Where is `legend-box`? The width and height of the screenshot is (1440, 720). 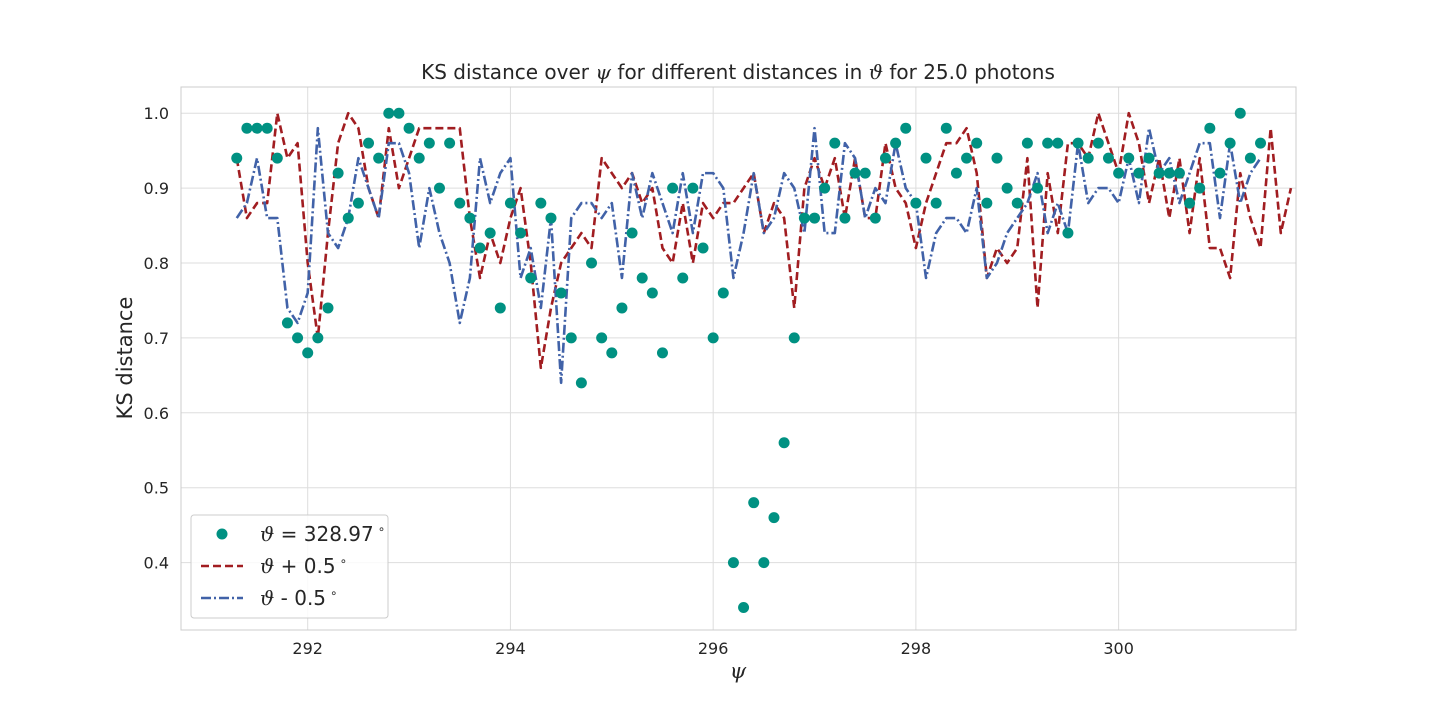 legend-box is located at coordinates (289, 566).